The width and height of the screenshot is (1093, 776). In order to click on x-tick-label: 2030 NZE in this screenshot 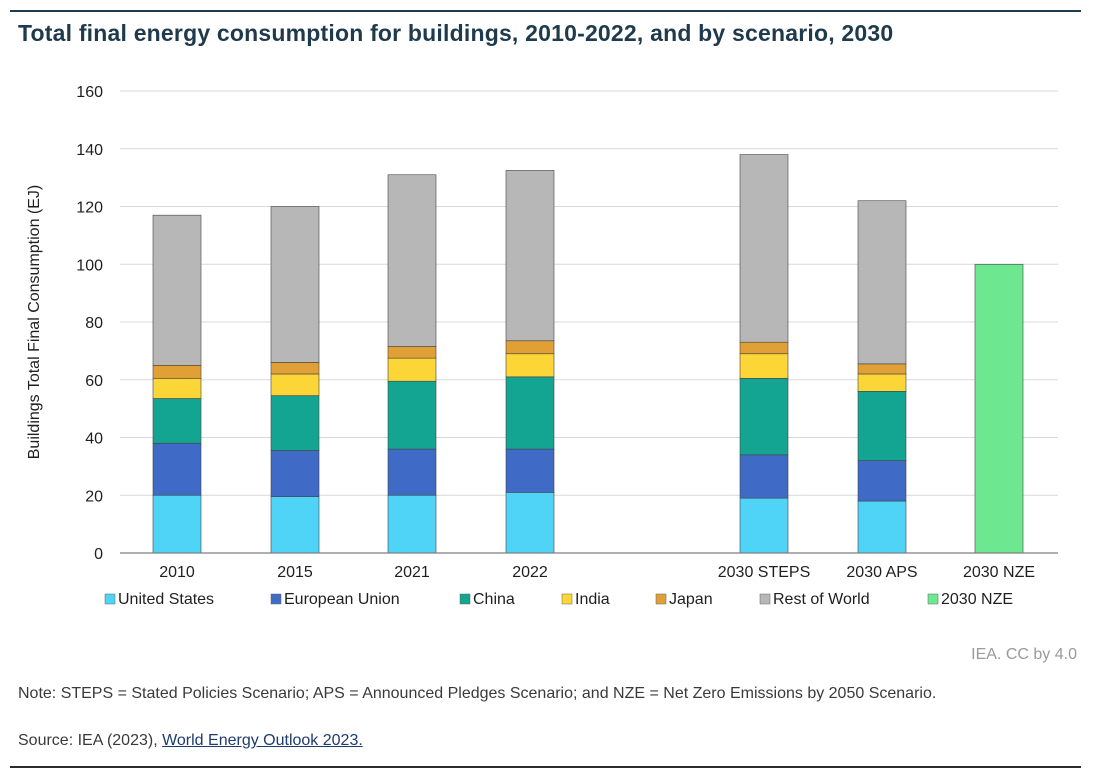, I will do `click(999, 572)`.